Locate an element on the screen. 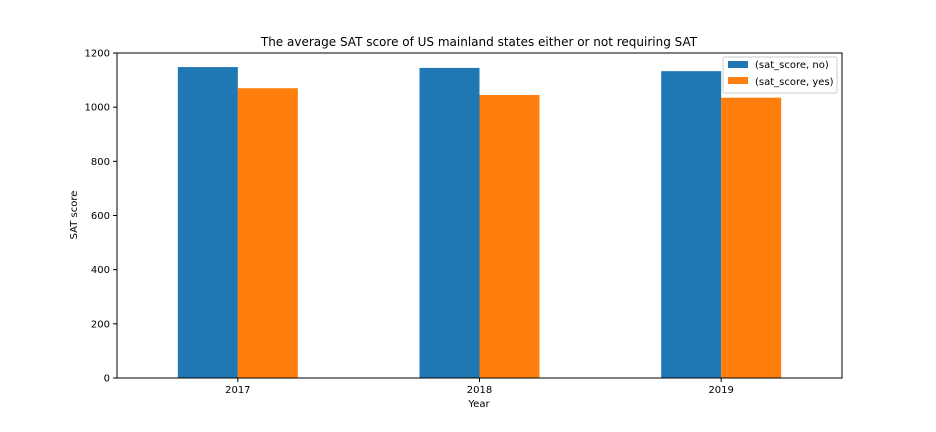  legend-box is located at coordinates (780, 75).